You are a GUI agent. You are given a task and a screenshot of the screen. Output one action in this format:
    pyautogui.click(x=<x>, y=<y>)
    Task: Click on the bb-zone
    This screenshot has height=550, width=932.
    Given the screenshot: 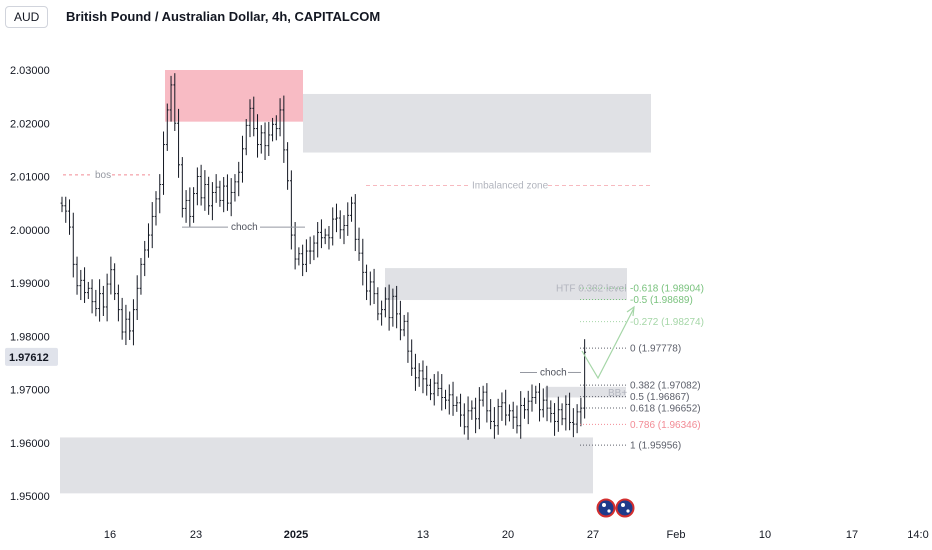 What is the action you would take?
    pyautogui.click(x=585, y=392)
    